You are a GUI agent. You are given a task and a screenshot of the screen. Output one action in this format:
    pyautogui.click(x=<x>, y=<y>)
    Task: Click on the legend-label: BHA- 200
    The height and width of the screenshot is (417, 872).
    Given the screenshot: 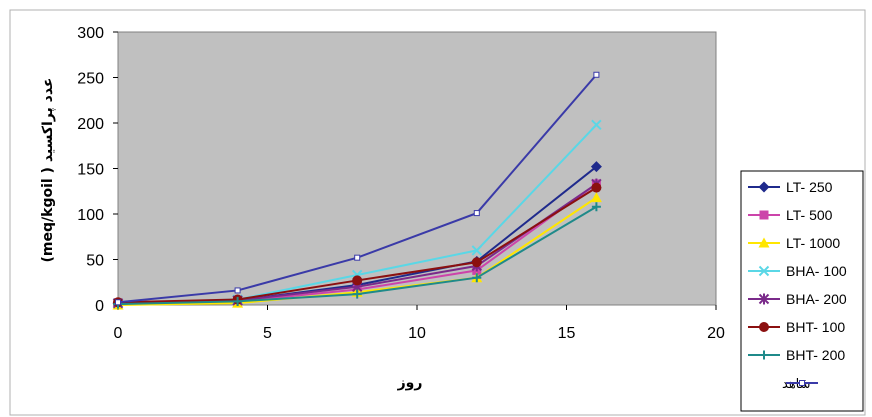 What is the action you would take?
    pyautogui.click(x=816, y=299)
    